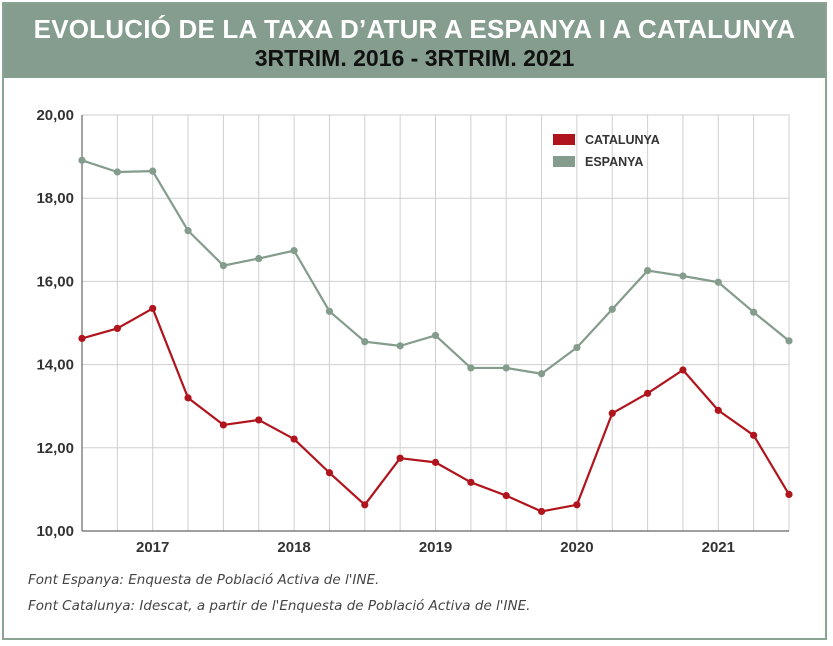 This screenshot has width=833, height=646. I want to click on y-tick-label: 18,00, so click(55, 198).